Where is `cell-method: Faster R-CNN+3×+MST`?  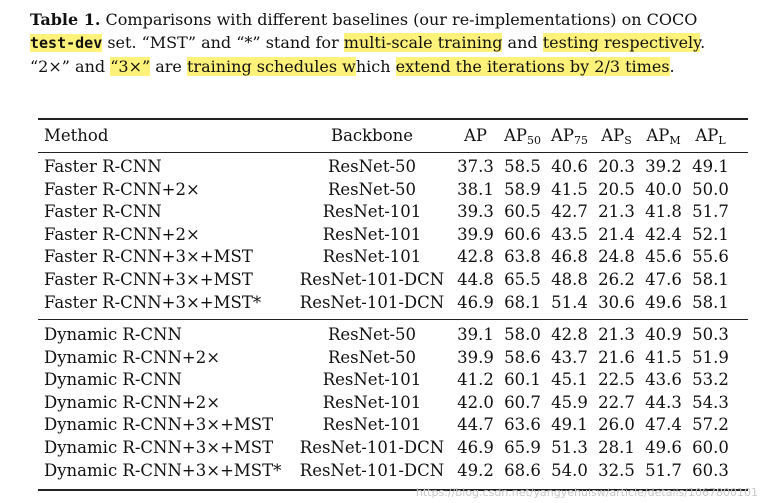
cell-method: Faster R-CNN+3×+MST is located at coordinates (148, 257).